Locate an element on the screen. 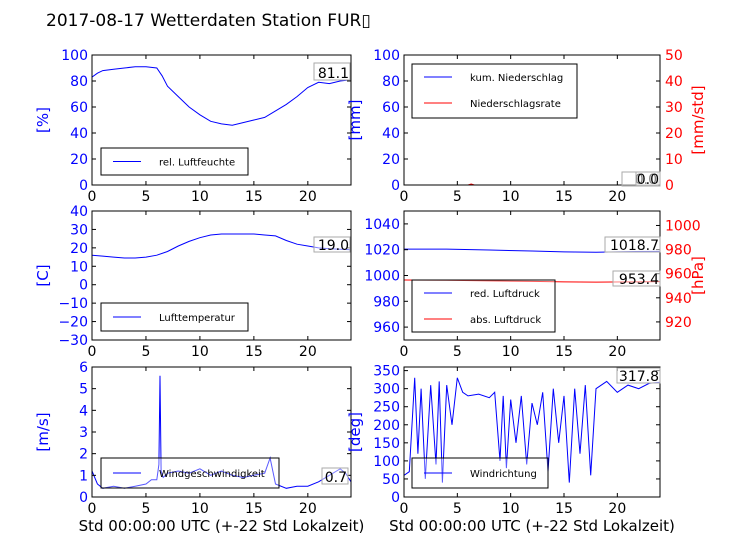 Image resolution: width=736 pixels, height=552 pixels. legend-label: abs. Luftdruck is located at coordinates (505, 320).